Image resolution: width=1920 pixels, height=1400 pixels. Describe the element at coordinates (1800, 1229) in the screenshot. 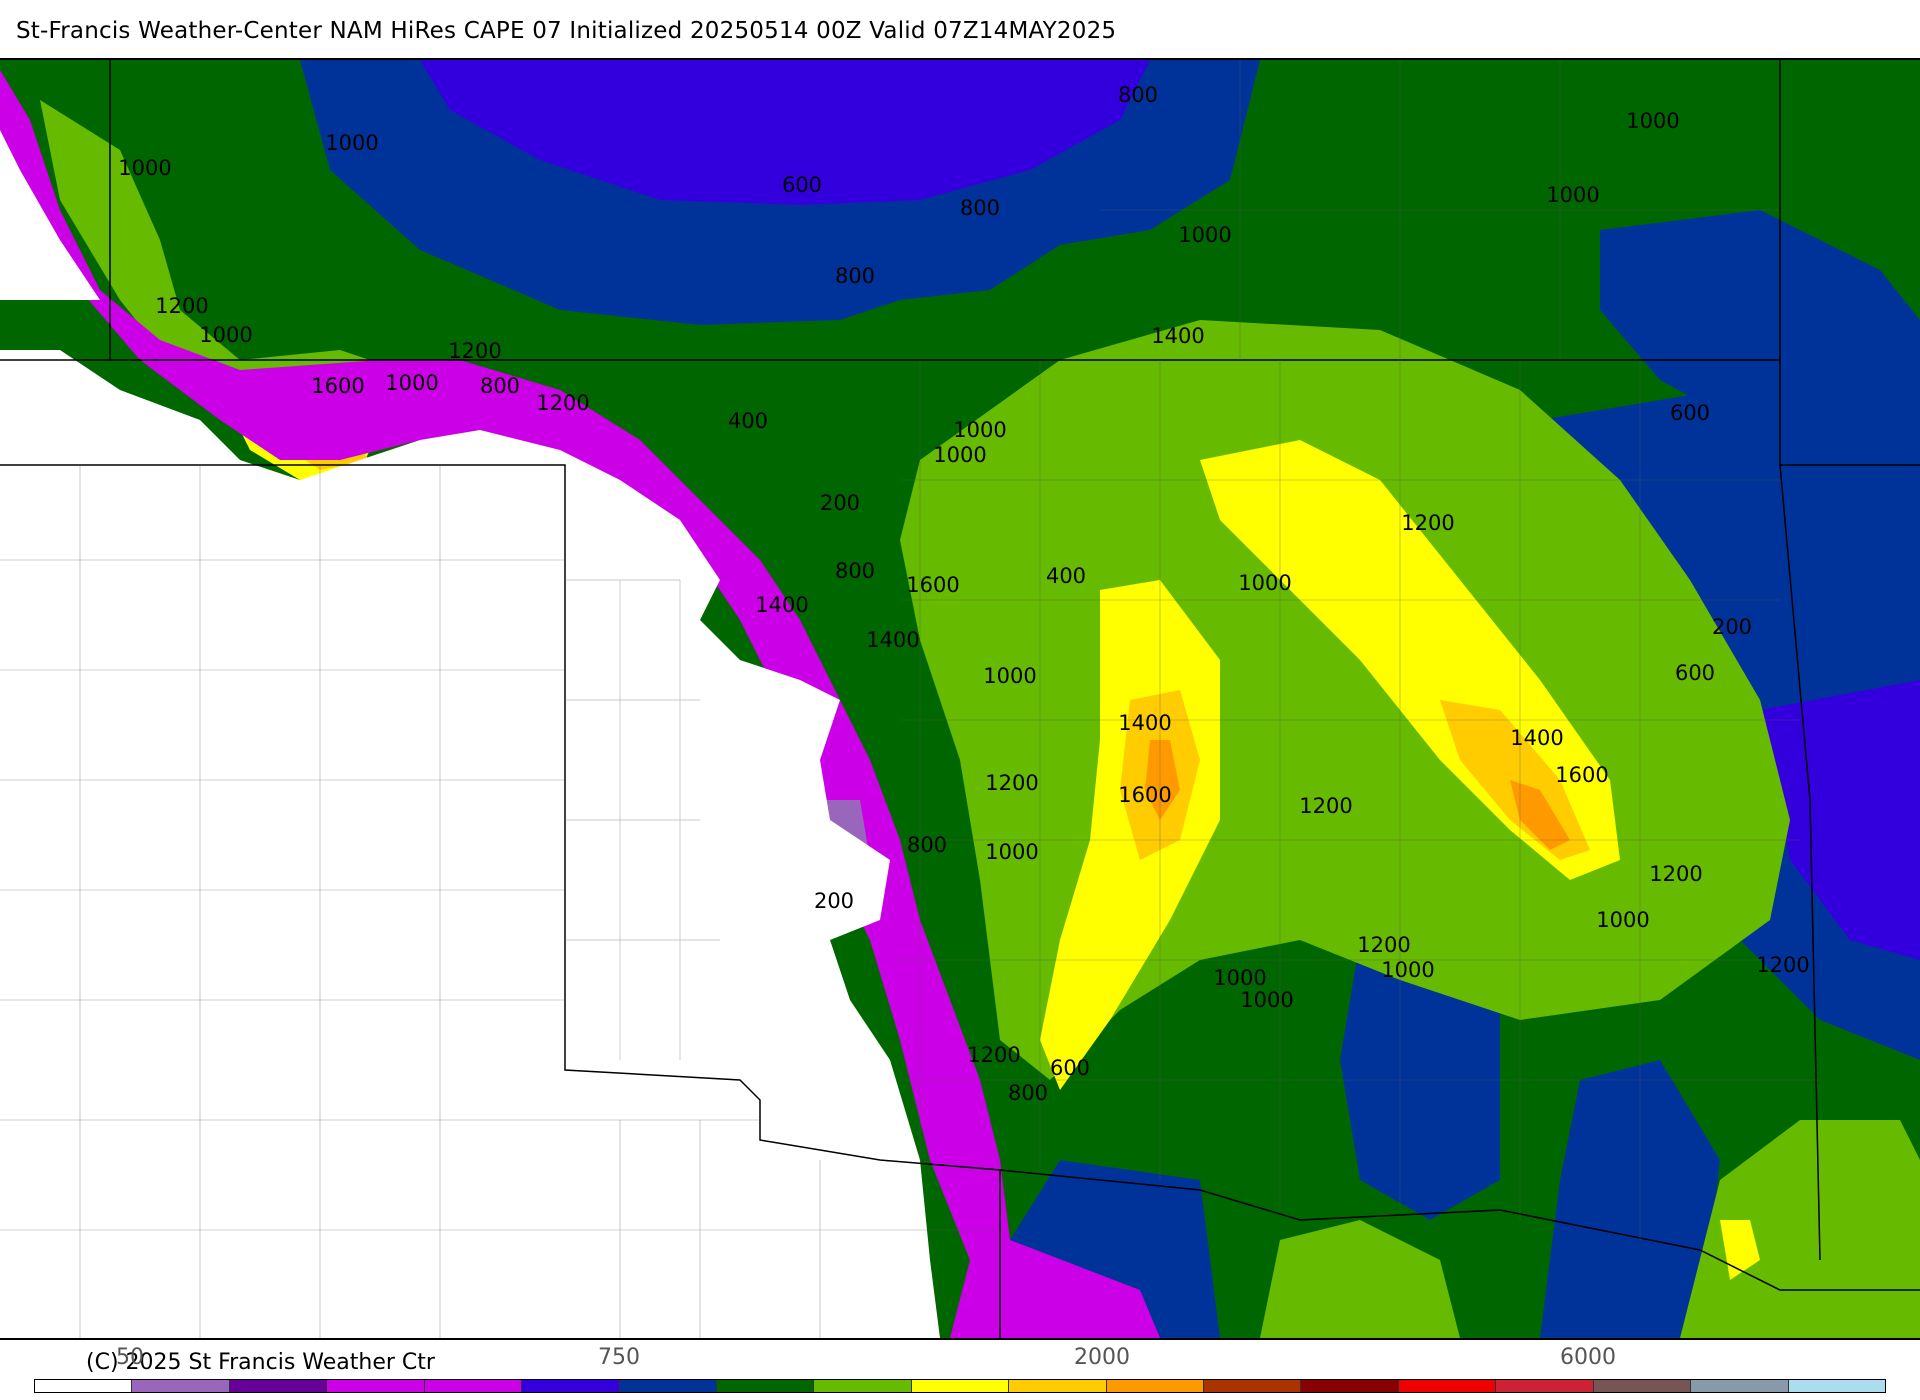

I see `field-green-southeast` at that location.